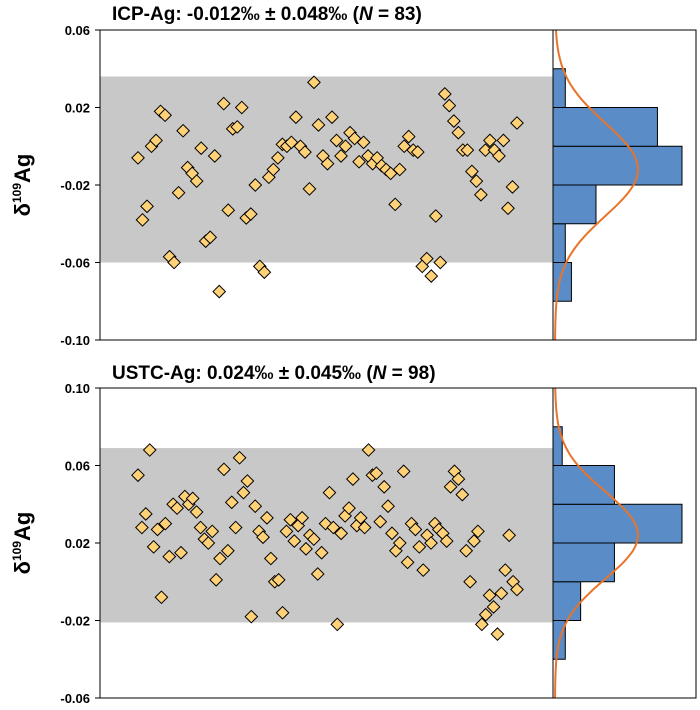 This screenshot has height=710, width=700. I want to click on y-tick-label: 0.02, so click(77, 543).